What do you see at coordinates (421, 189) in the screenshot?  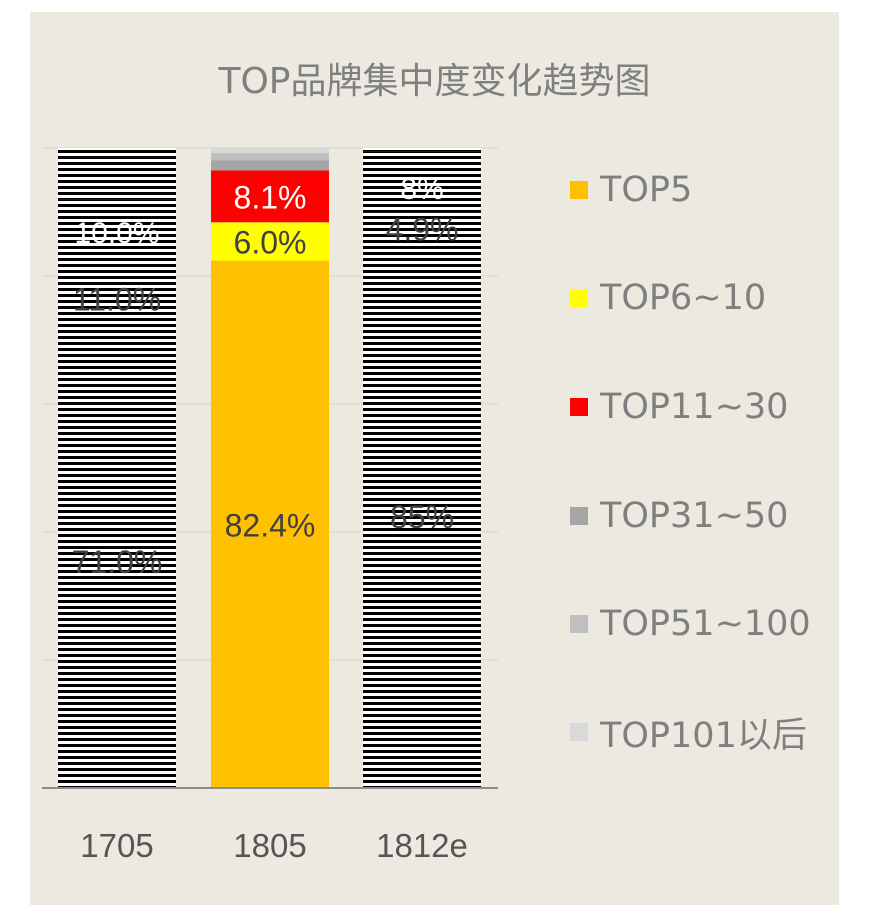 I see `data-label: 8%` at bounding box center [421, 189].